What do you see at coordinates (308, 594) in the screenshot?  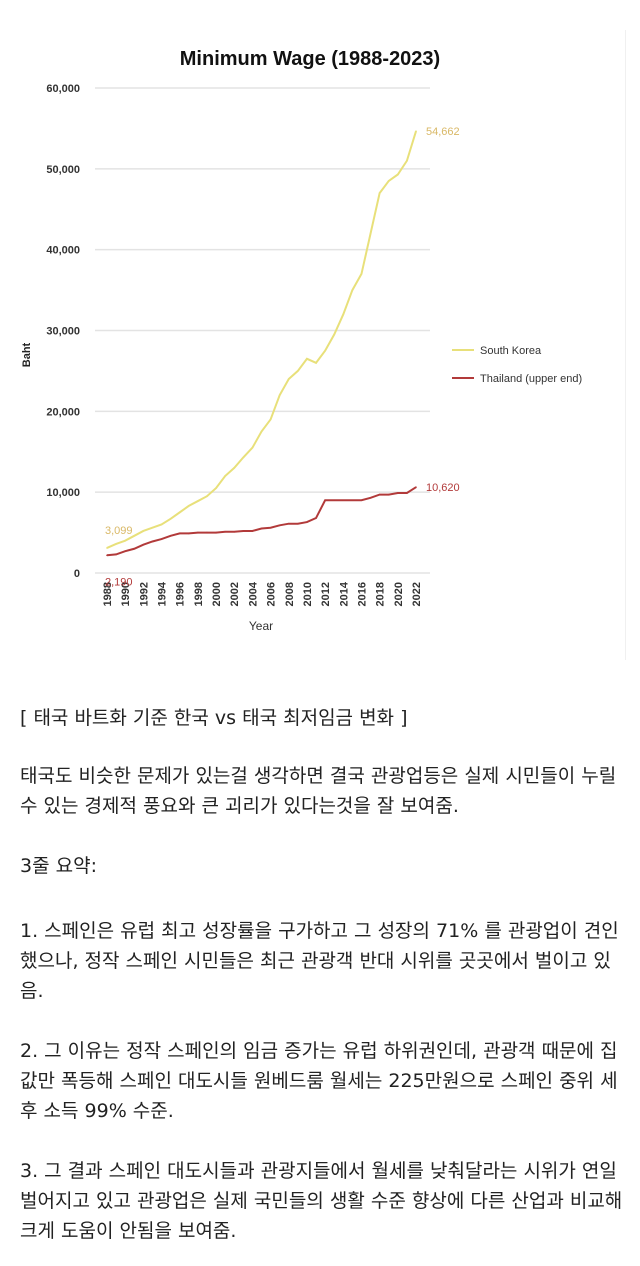 I see `x-tick-label: 2010` at bounding box center [308, 594].